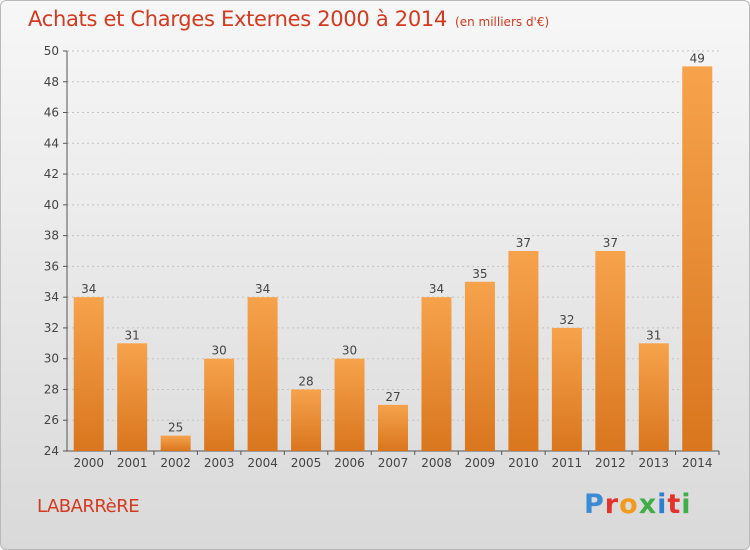 The width and height of the screenshot is (750, 550). What do you see at coordinates (697, 58) in the screenshot?
I see `data-label: 49` at bounding box center [697, 58].